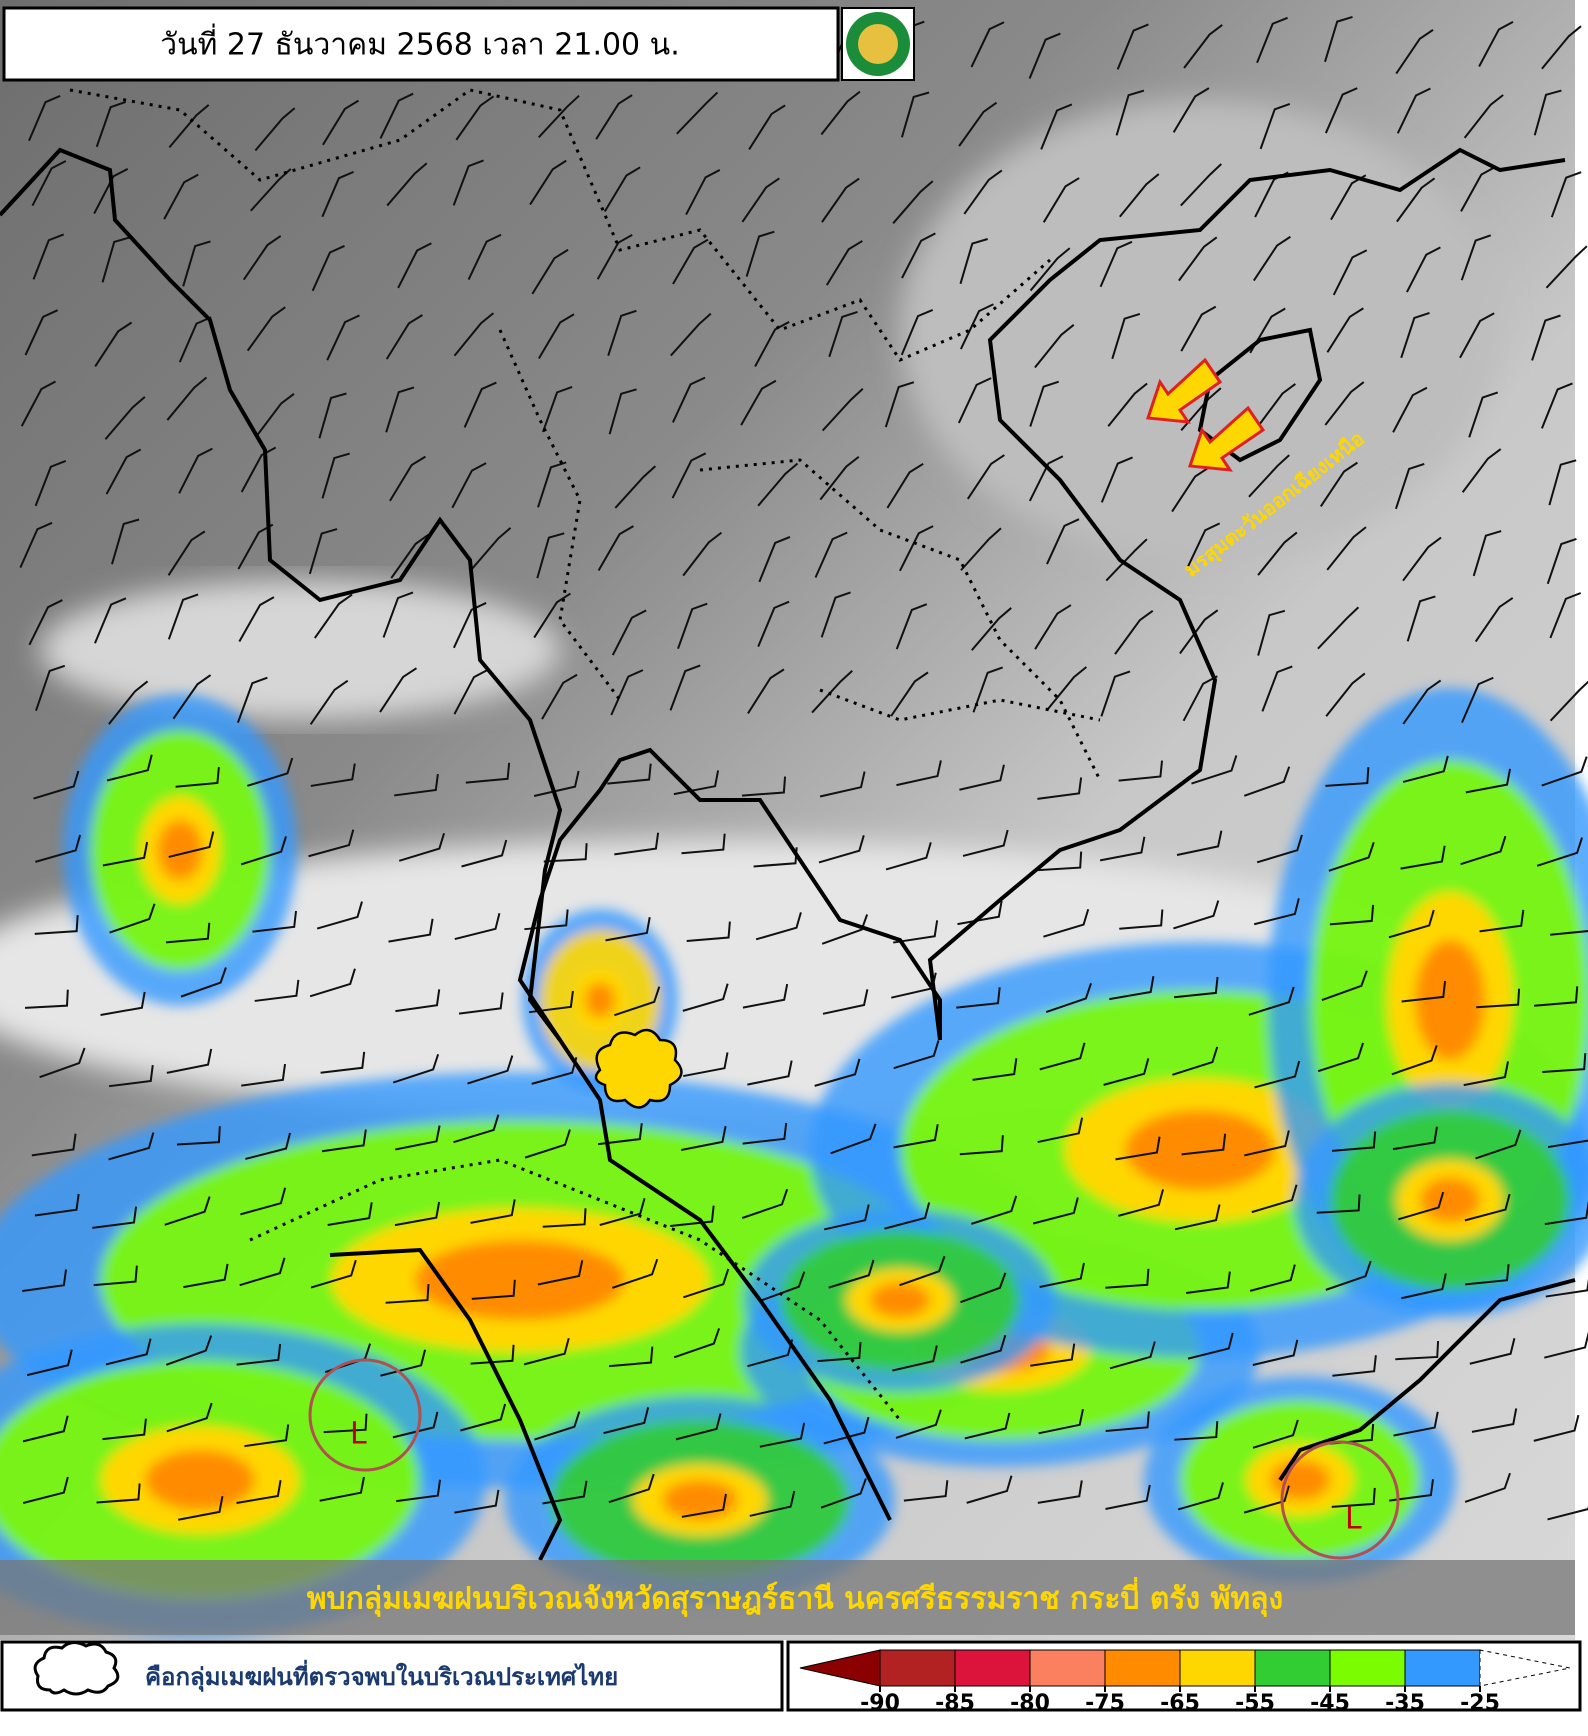 This screenshot has height=1736, width=1588. I want to click on colorbar-tick-label: -65, so click(1180, 1703).